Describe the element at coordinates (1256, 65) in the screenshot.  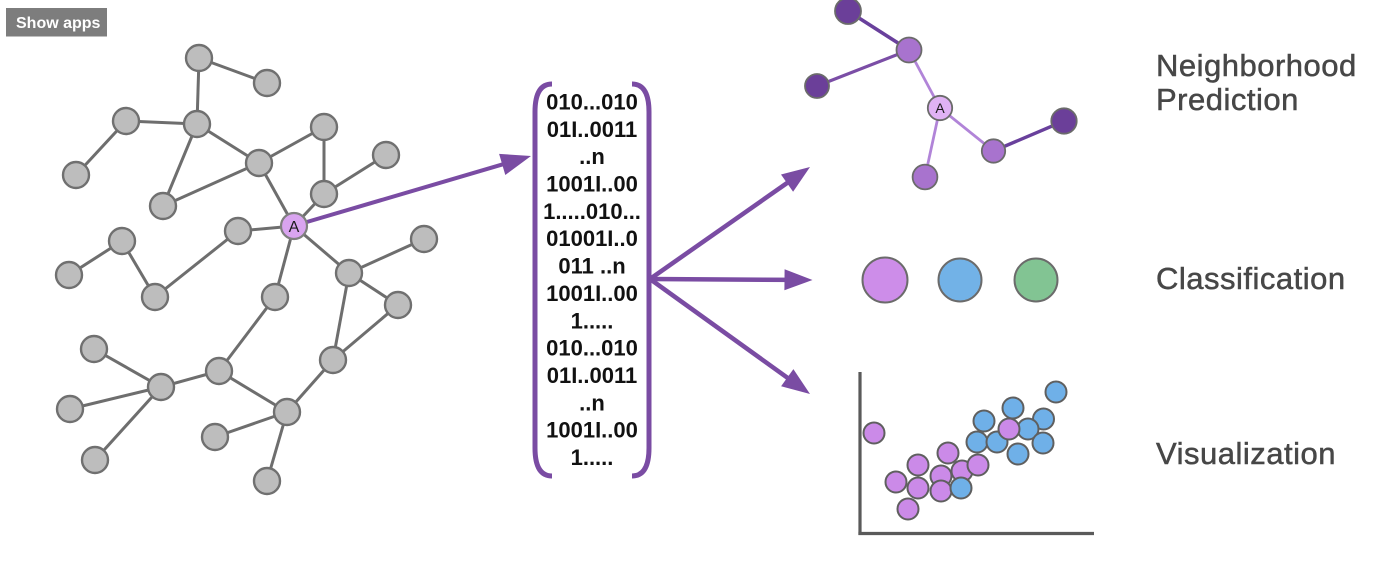
I see `svg-text: Neighborhood` at that location.